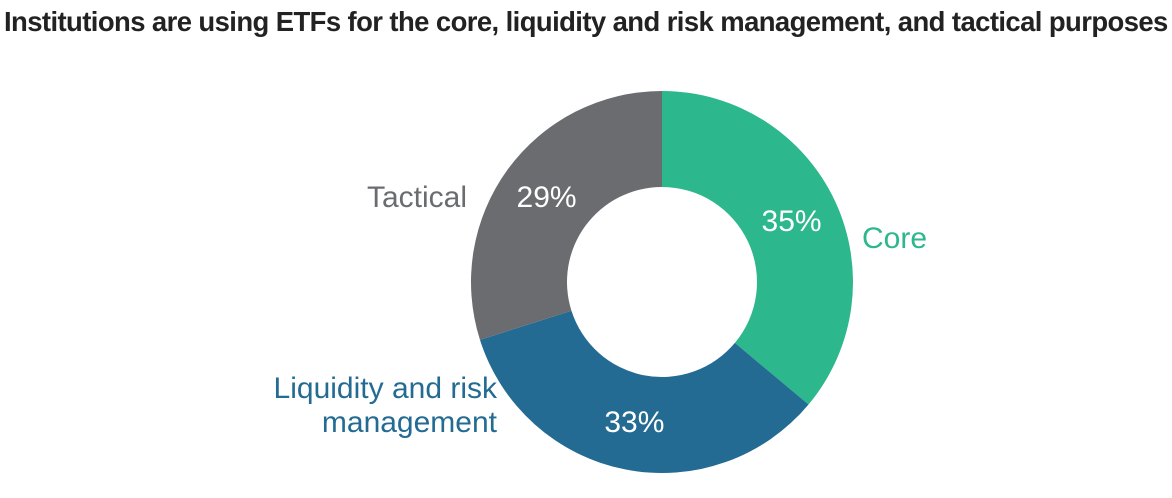 The height and width of the screenshot is (498, 1172). What do you see at coordinates (566, 215) in the screenshot?
I see `slice-tactical` at bounding box center [566, 215].